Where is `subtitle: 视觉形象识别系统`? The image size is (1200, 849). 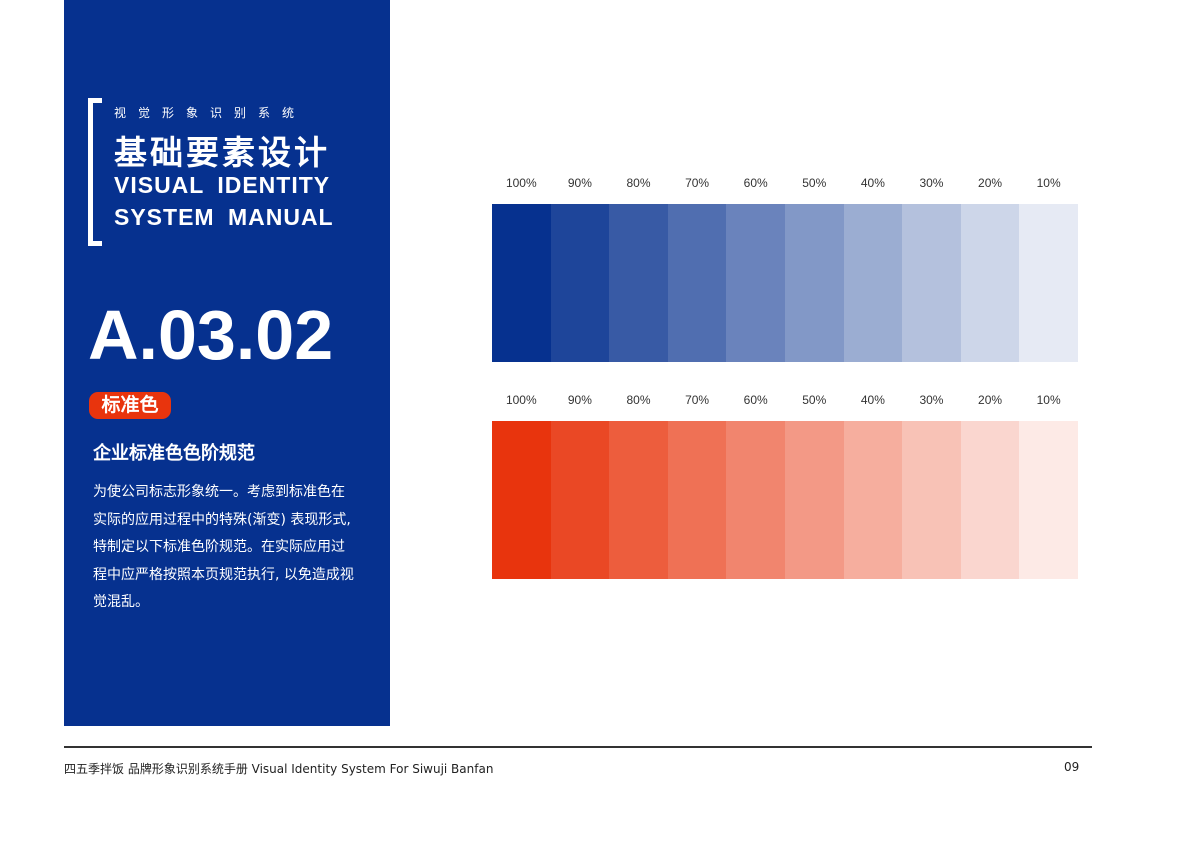 subtitle: 视觉形象识别系统 is located at coordinates (210, 113).